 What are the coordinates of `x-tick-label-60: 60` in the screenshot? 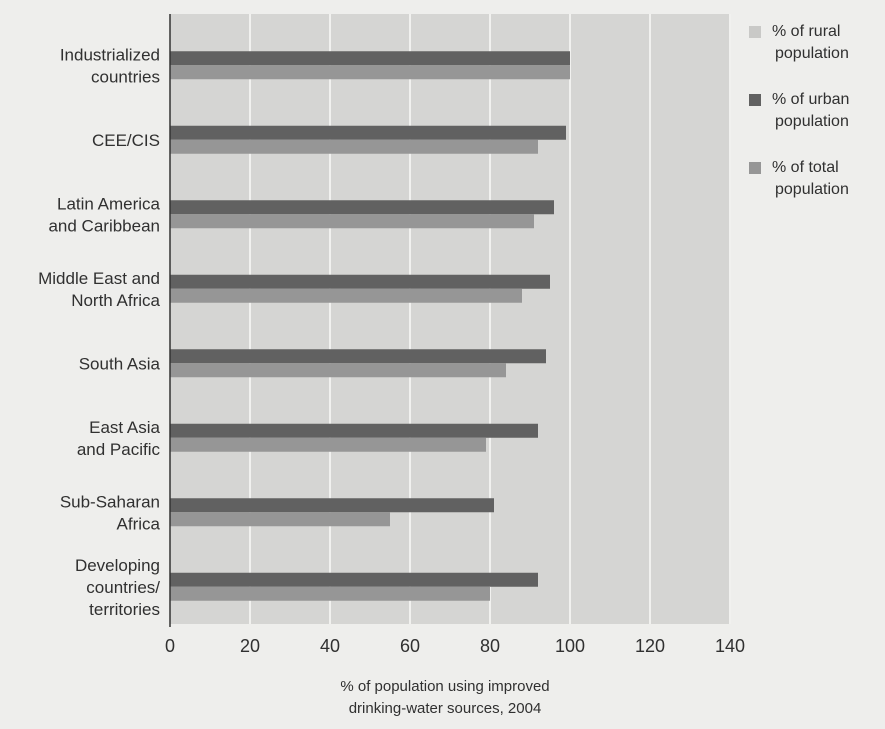 It's located at (410, 646).